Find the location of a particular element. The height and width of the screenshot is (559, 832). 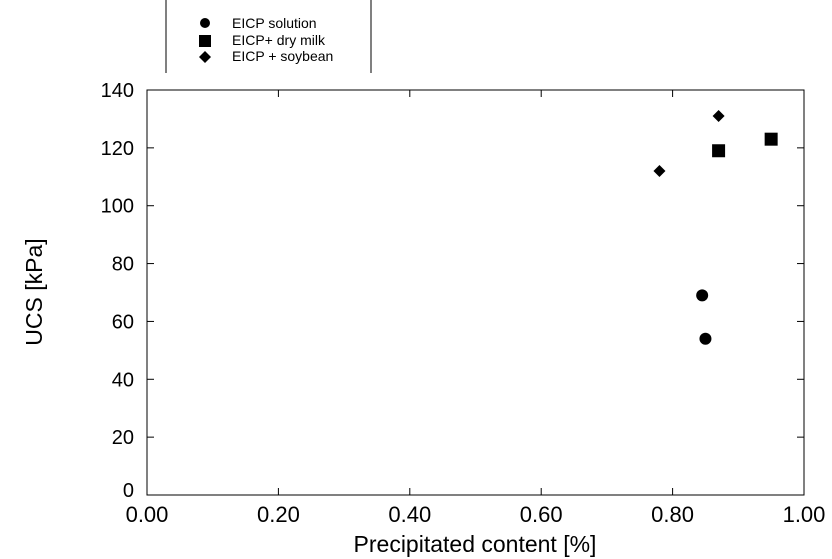

legend-label-eicp-soybean: EICP + soybean is located at coordinates (282, 56).